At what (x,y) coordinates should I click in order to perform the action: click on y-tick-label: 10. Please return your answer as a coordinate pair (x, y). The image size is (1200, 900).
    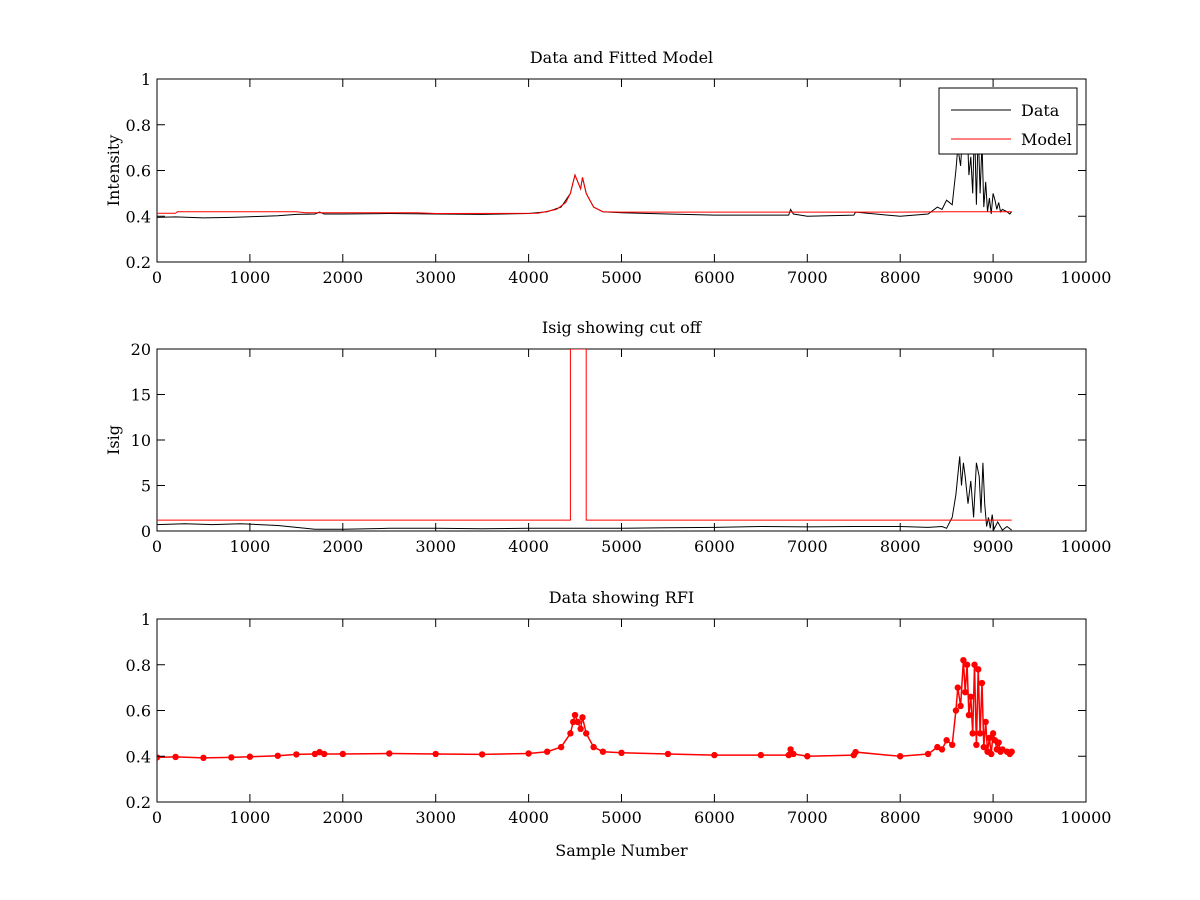
    Looking at the image, I should click on (141, 440).